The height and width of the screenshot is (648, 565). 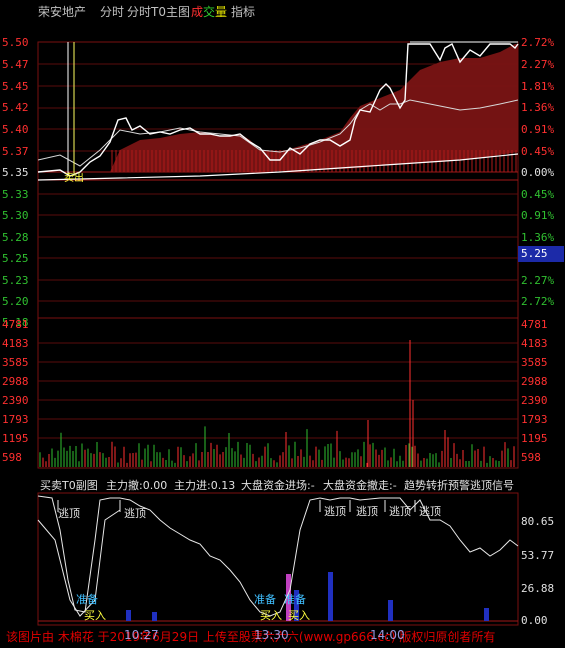 I want to click on indicator-field: 逃顶信号, so click(x=492, y=485).